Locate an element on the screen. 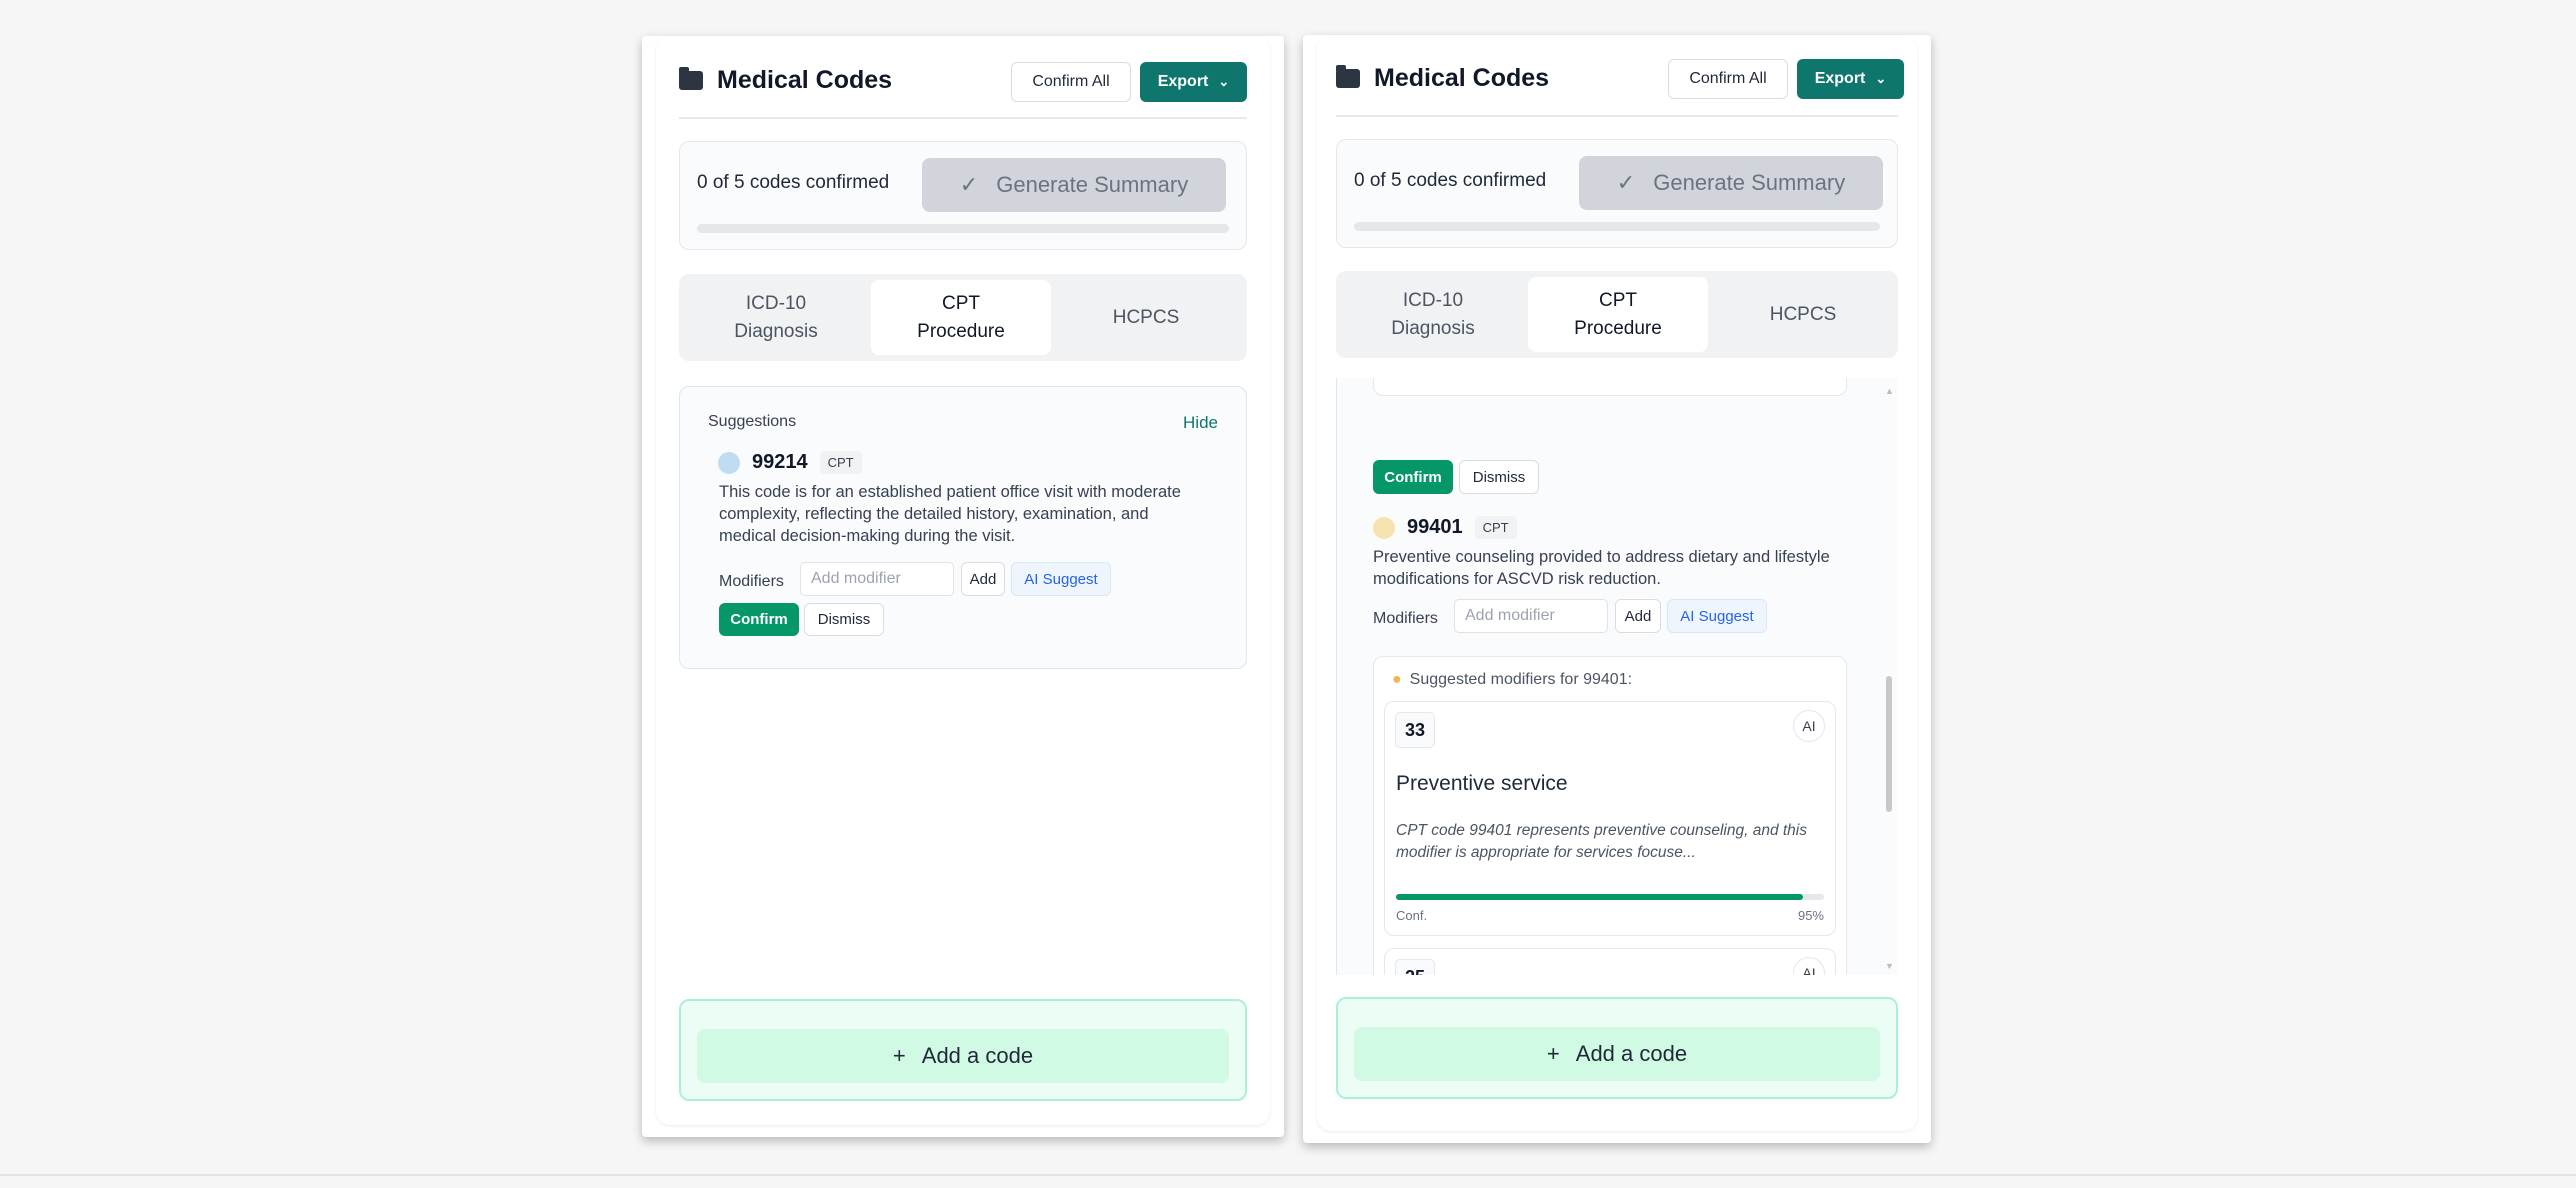  scroll-down-icon: ▼ is located at coordinates (1889, 966).